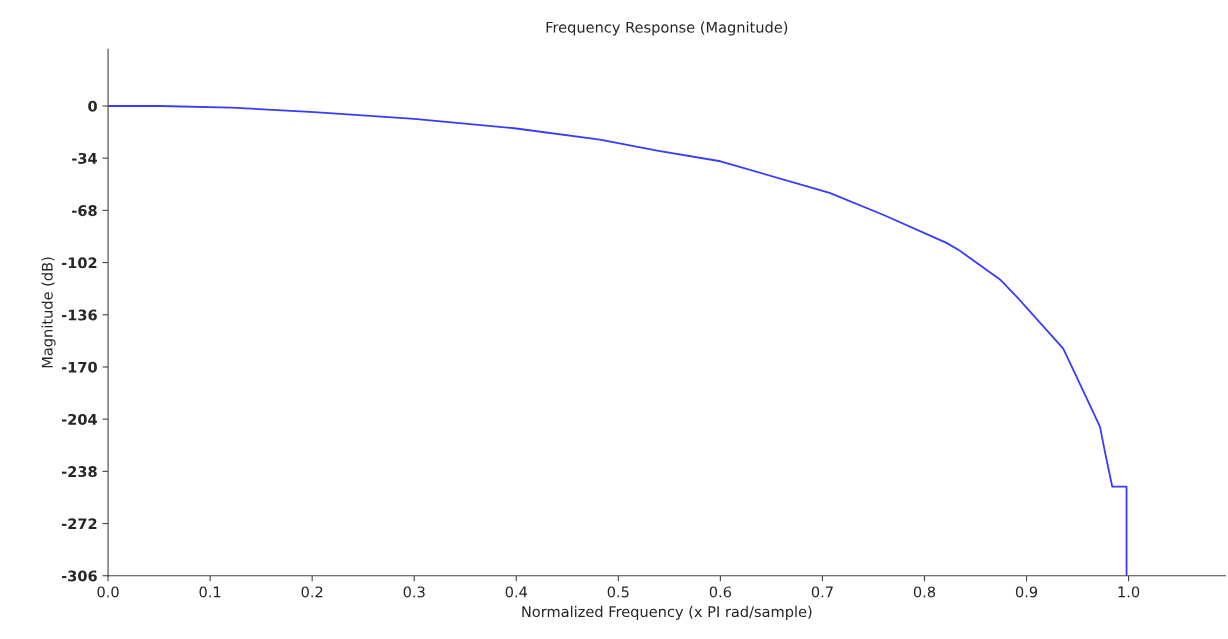 The height and width of the screenshot is (639, 1228). Describe the element at coordinates (79, 263) in the screenshot. I see `y-tick-label: -102` at that location.